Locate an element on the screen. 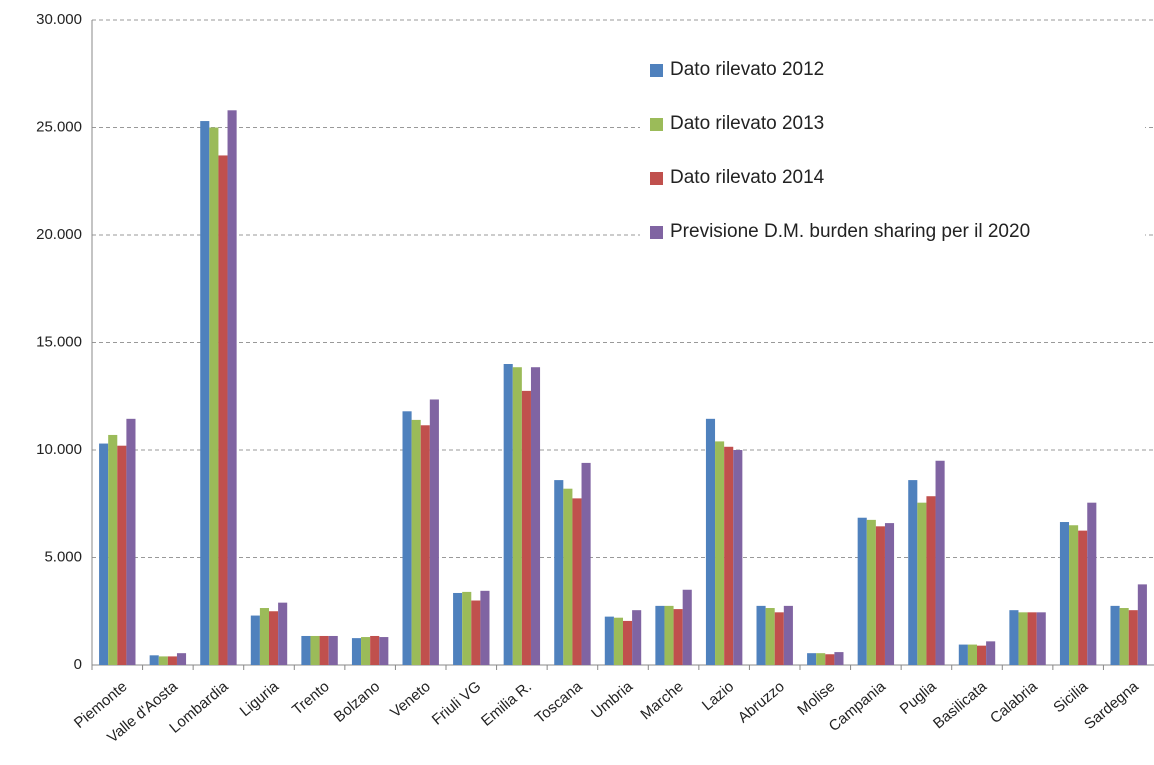 Image resolution: width=1154 pixels, height=765 pixels. x-tick-label: Sardegna is located at coordinates (1111, 705).